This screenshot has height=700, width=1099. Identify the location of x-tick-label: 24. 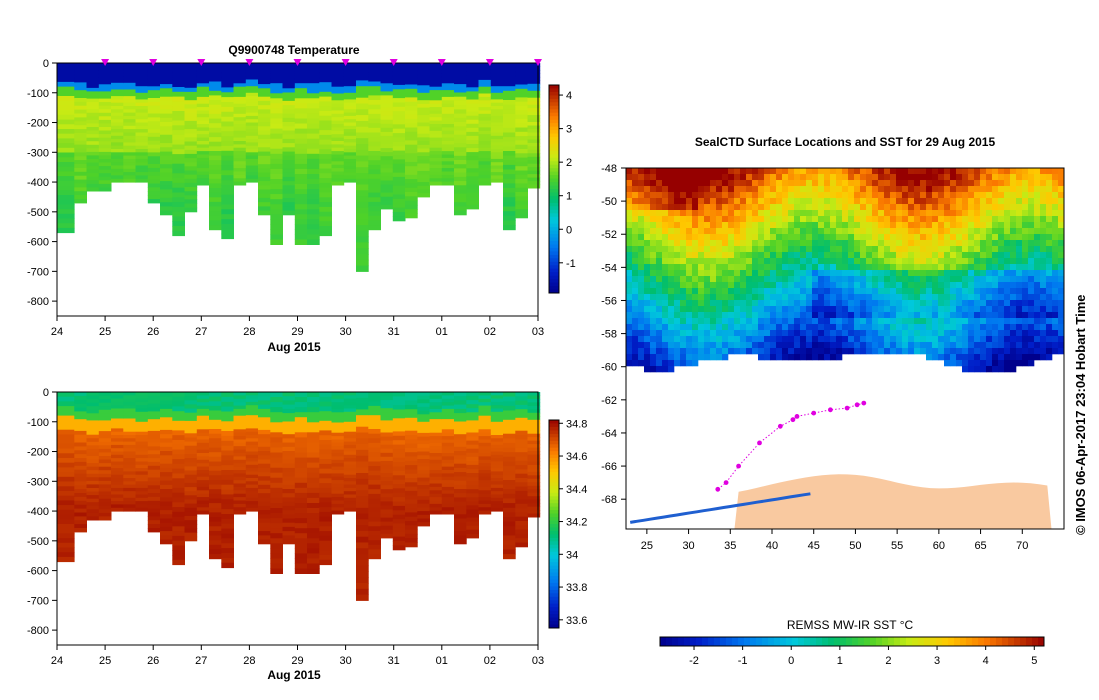
(57, 332).